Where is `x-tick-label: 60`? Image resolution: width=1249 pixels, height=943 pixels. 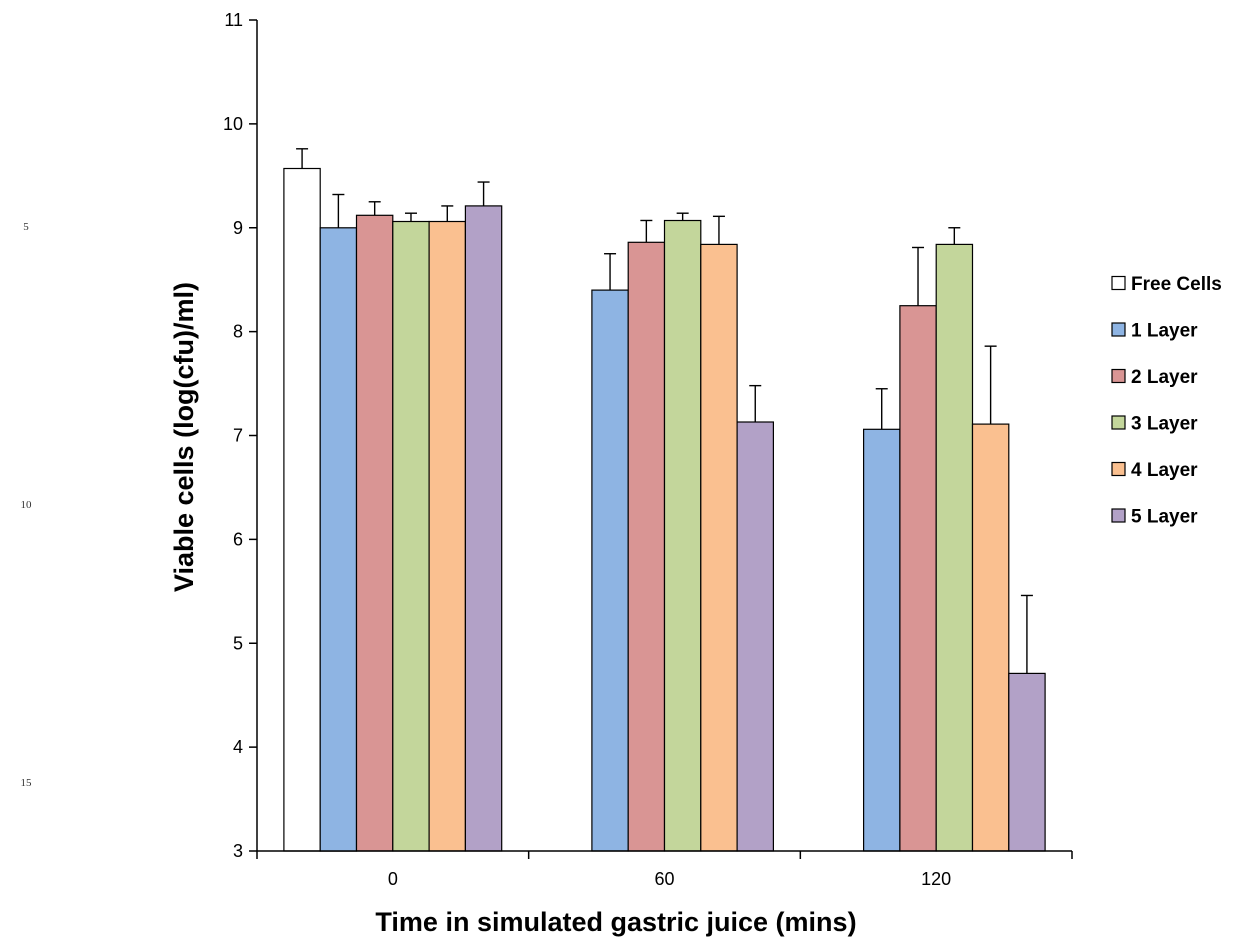 x-tick-label: 60 is located at coordinates (664, 879).